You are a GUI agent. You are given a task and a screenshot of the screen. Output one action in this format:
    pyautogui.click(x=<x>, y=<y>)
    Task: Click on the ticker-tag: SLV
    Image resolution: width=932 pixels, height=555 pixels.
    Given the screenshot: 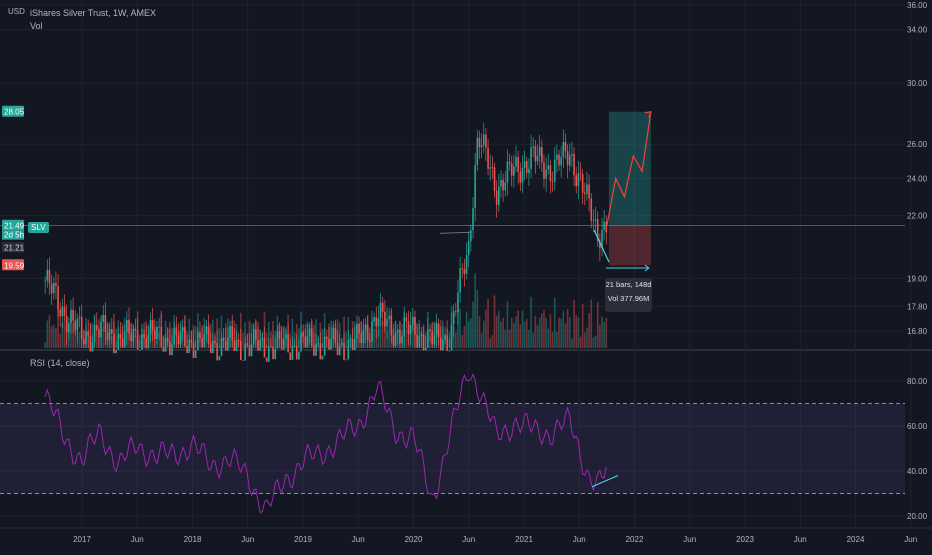 What is the action you would take?
    pyautogui.click(x=38, y=227)
    